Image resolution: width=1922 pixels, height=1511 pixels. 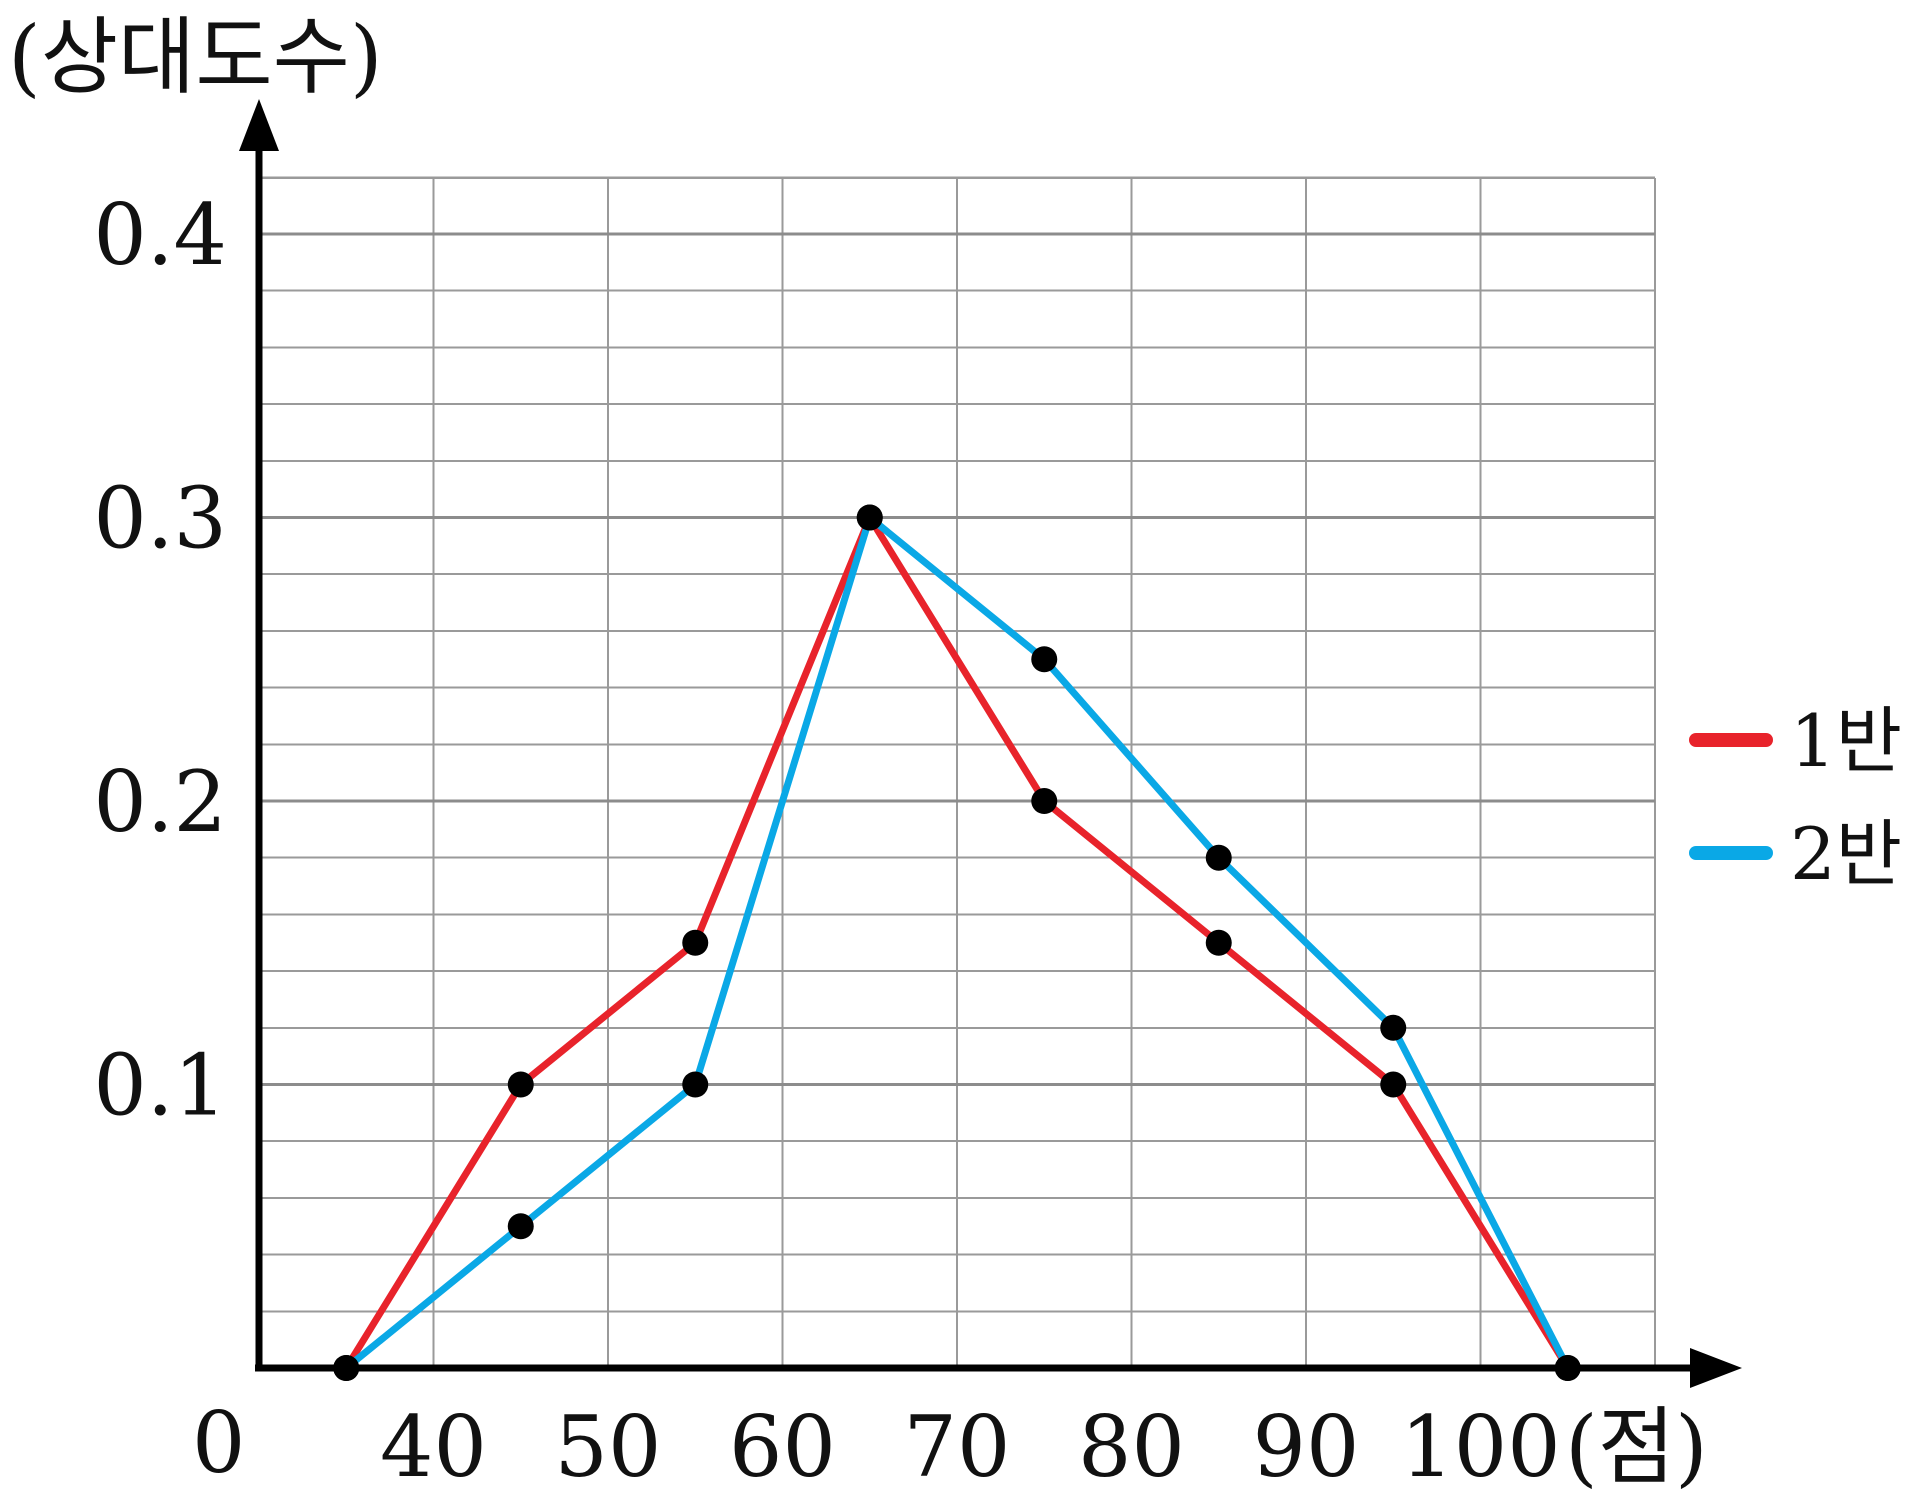 What do you see at coordinates (160, 519) in the screenshot?
I see `y-tick-label: 0.3` at bounding box center [160, 519].